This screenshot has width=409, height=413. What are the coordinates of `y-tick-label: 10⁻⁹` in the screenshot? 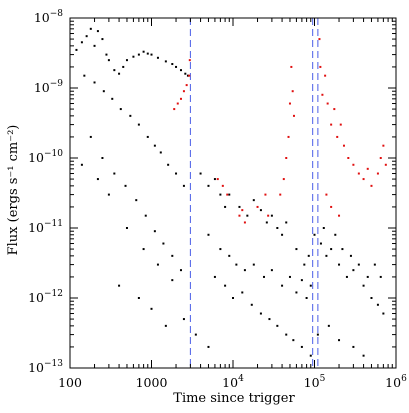 It's located at (48, 87).